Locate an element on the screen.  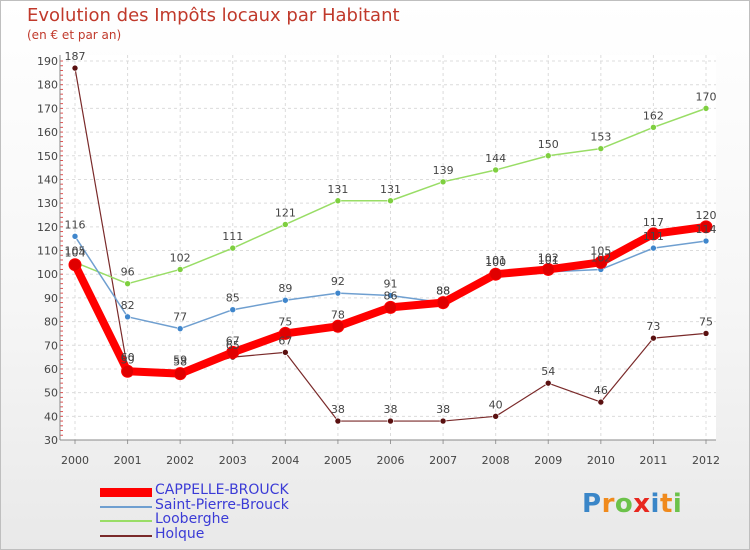
data-label: 77 is located at coordinates (180, 317).